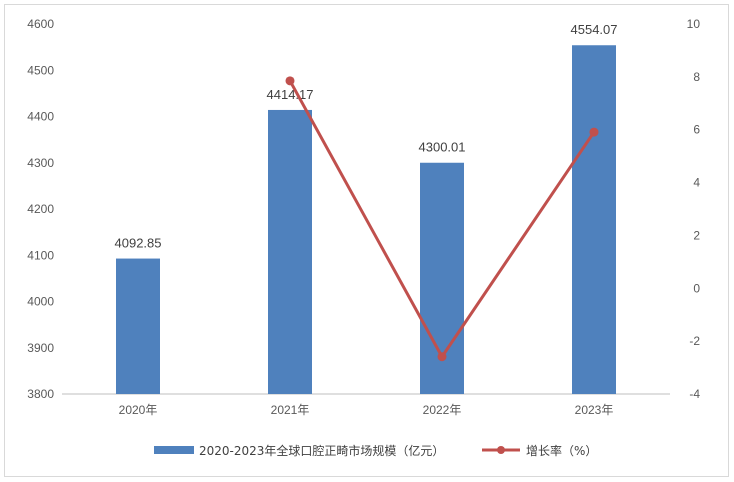 This screenshot has height=482, width=734. What do you see at coordinates (40, 163) in the screenshot?
I see `left-tick-label: 4300` at bounding box center [40, 163].